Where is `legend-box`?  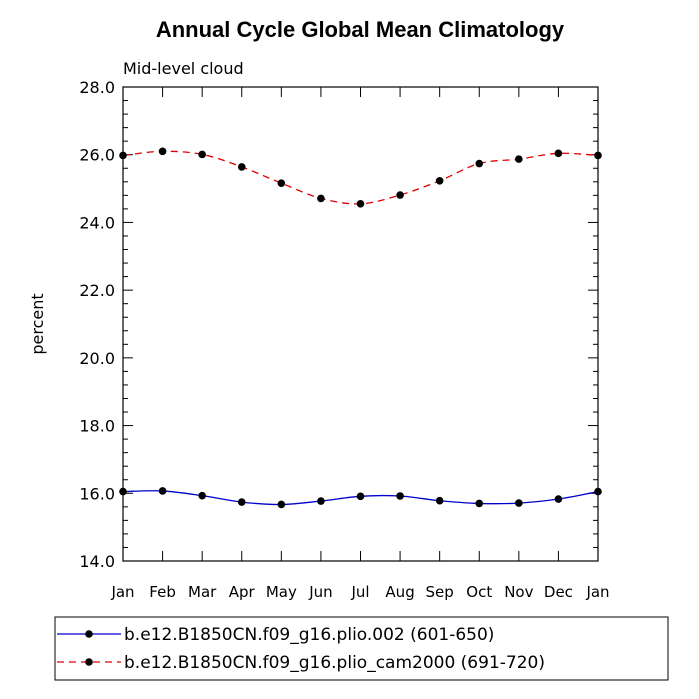
legend-box is located at coordinates (361, 648).